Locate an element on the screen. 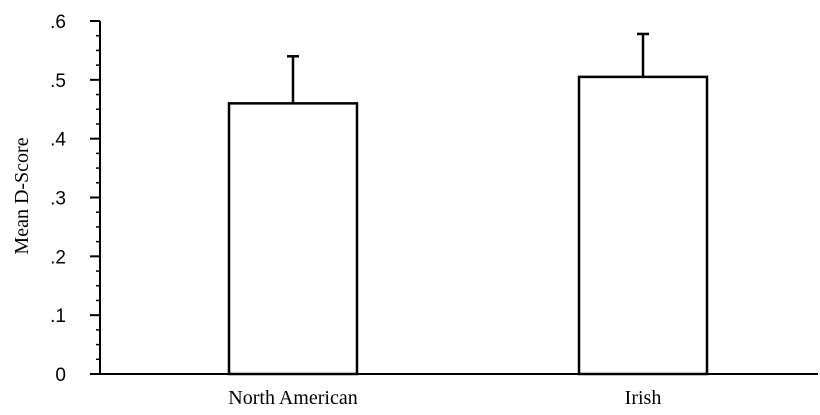  x-category-label: North American is located at coordinates (292, 398).